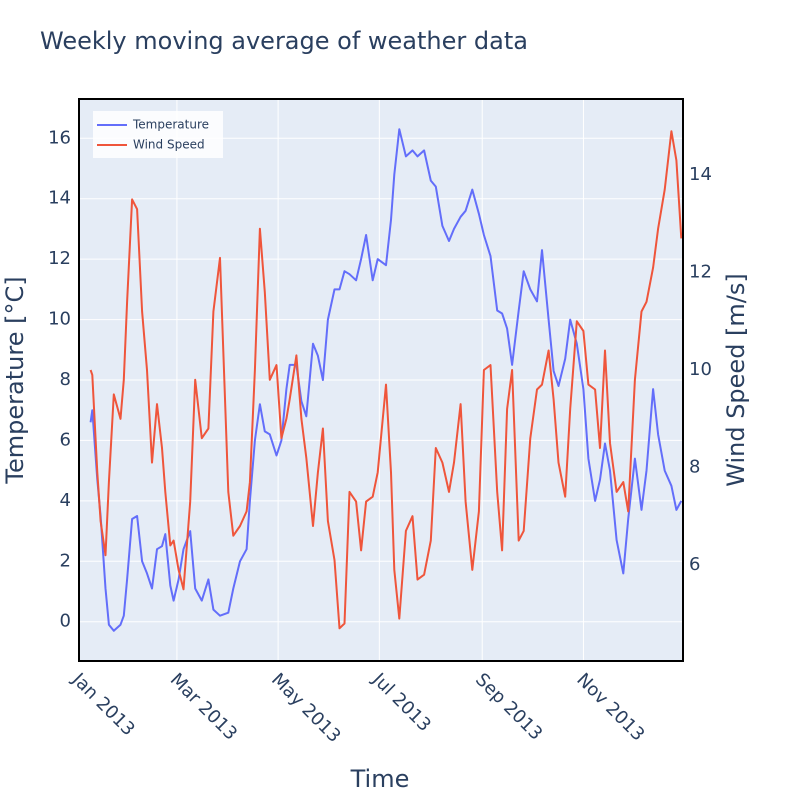 The height and width of the screenshot is (800, 800). I want to click on y-tick-label: 10, so click(59, 319).